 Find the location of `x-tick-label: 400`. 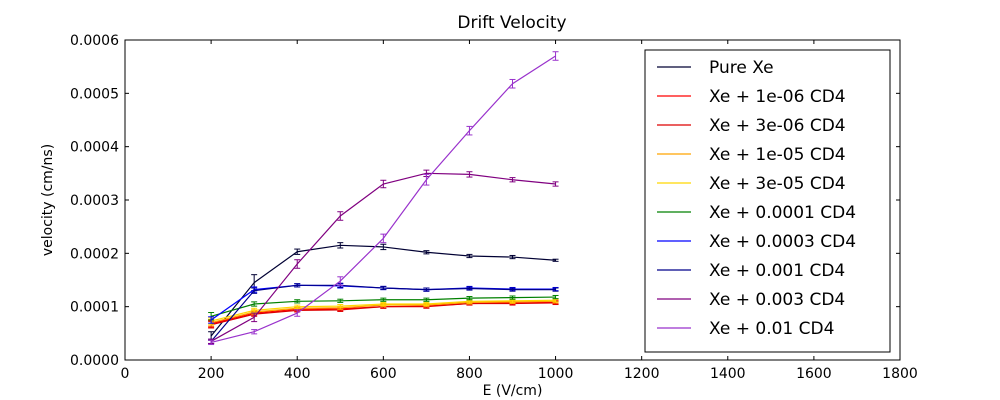

x-tick-label: 400 is located at coordinates (297, 374).